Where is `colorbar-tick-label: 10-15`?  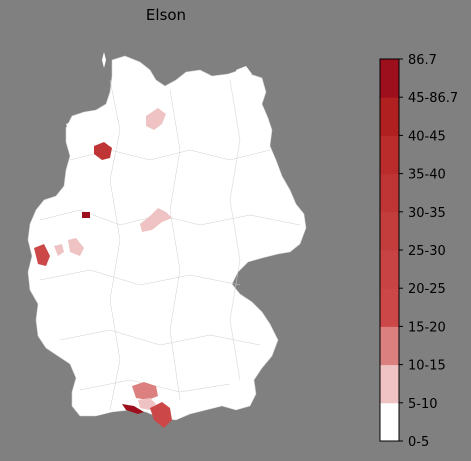
colorbar-tick-label: 10-15 is located at coordinates (427, 366).